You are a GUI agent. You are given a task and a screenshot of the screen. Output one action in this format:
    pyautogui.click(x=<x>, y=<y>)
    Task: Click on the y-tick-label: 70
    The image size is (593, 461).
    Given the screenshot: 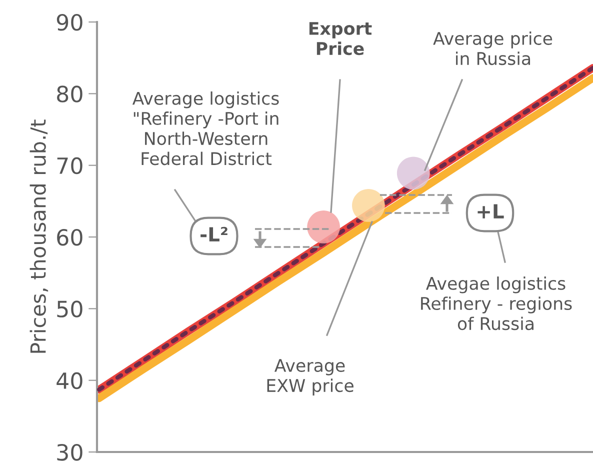 What is the action you would take?
    pyautogui.click(x=69, y=165)
    